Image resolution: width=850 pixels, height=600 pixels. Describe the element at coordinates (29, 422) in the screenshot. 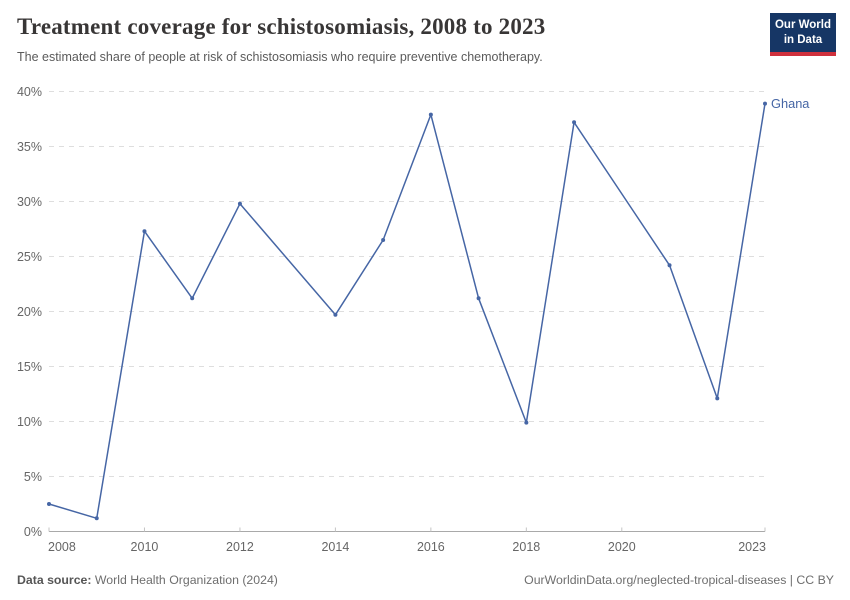

I see `y-tick-label: 10%` at that location.